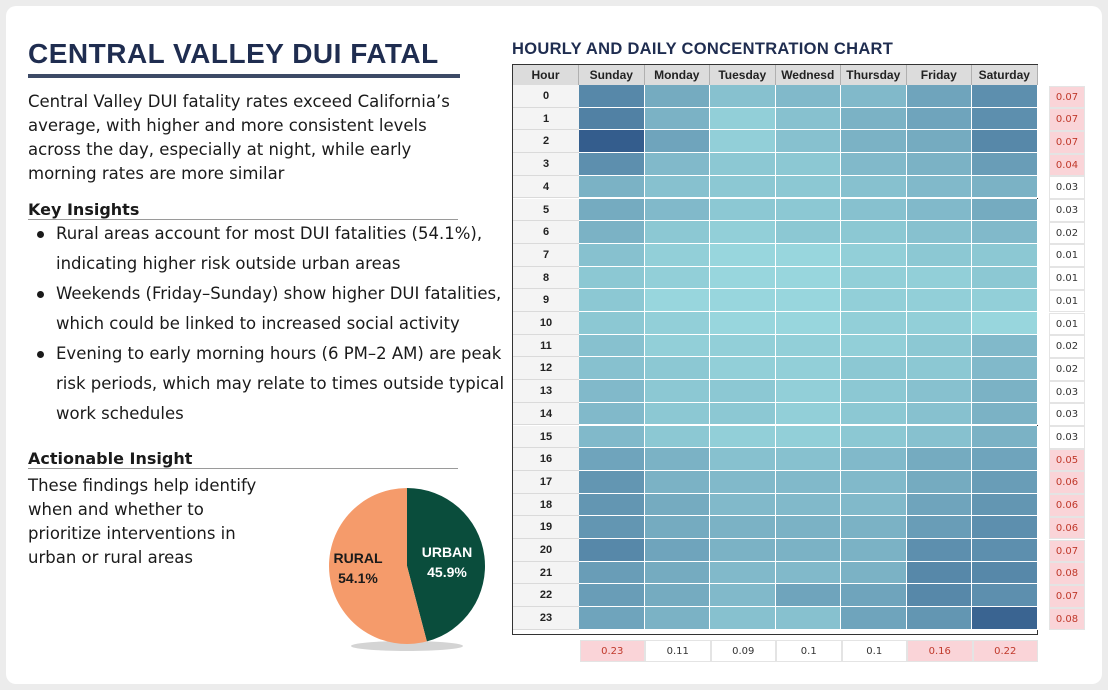  What do you see at coordinates (546, 300) in the screenshot?
I see `heatmap-row-header: 9` at bounding box center [546, 300].